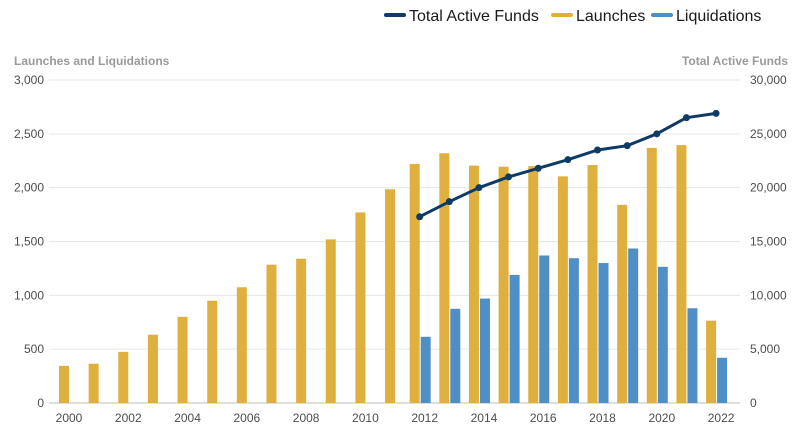 This screenshot has width=800, height=425. Describe the element at coordinates (29, 134) in the screenshot. I see `left-tick-label: 2,500` at that location.